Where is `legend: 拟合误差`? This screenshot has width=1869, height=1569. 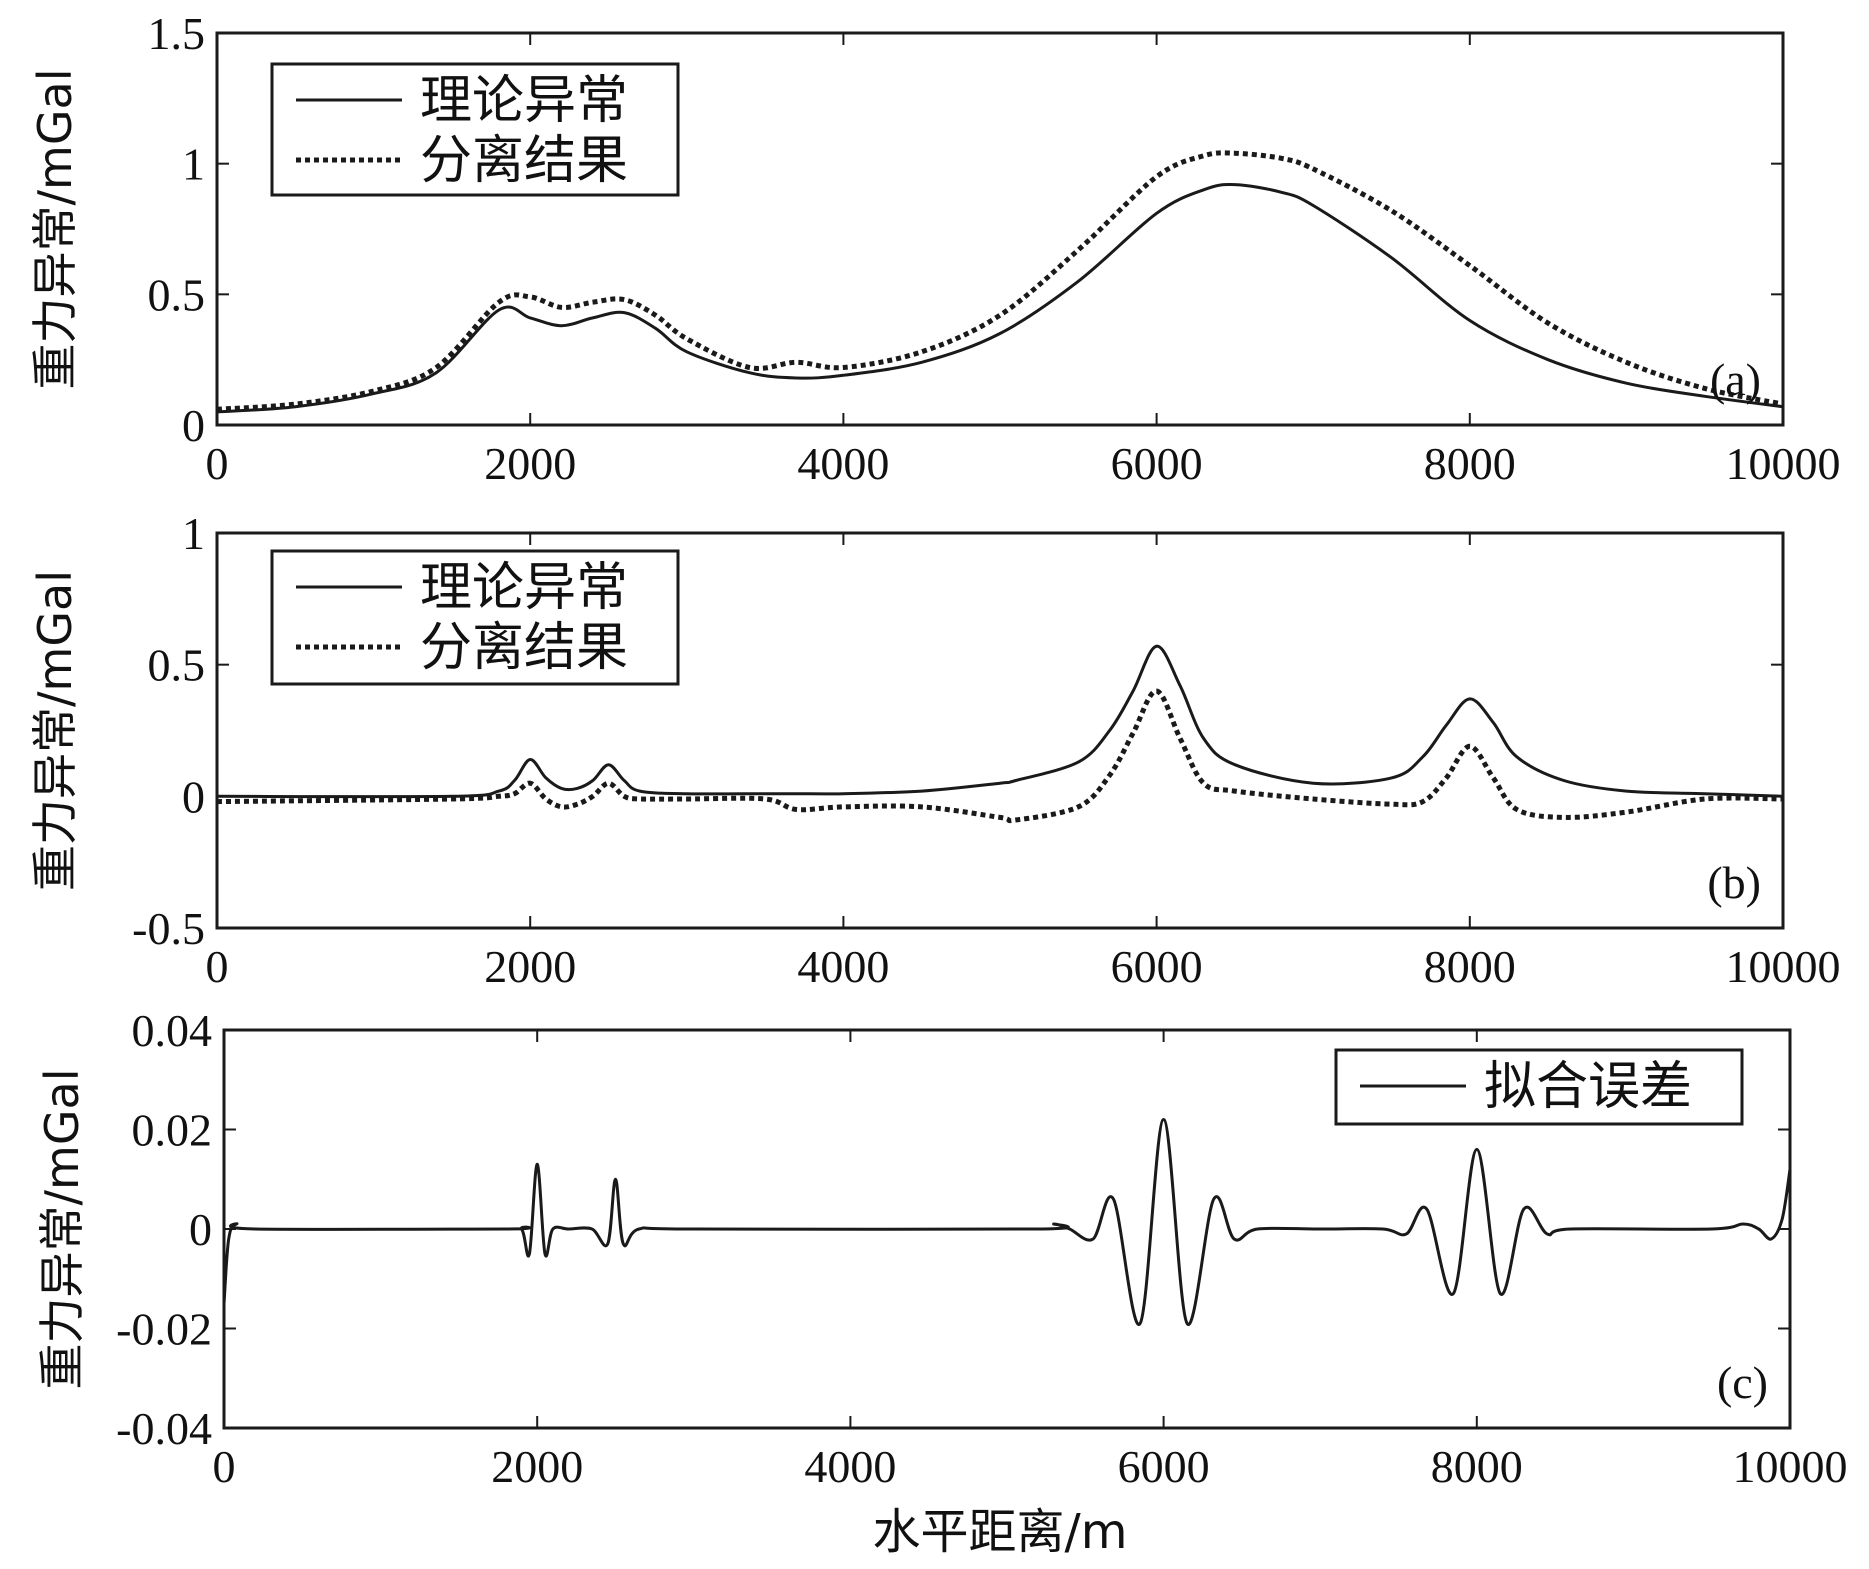
legend: 拟合误差 is located at coordinates (1539, 1087).